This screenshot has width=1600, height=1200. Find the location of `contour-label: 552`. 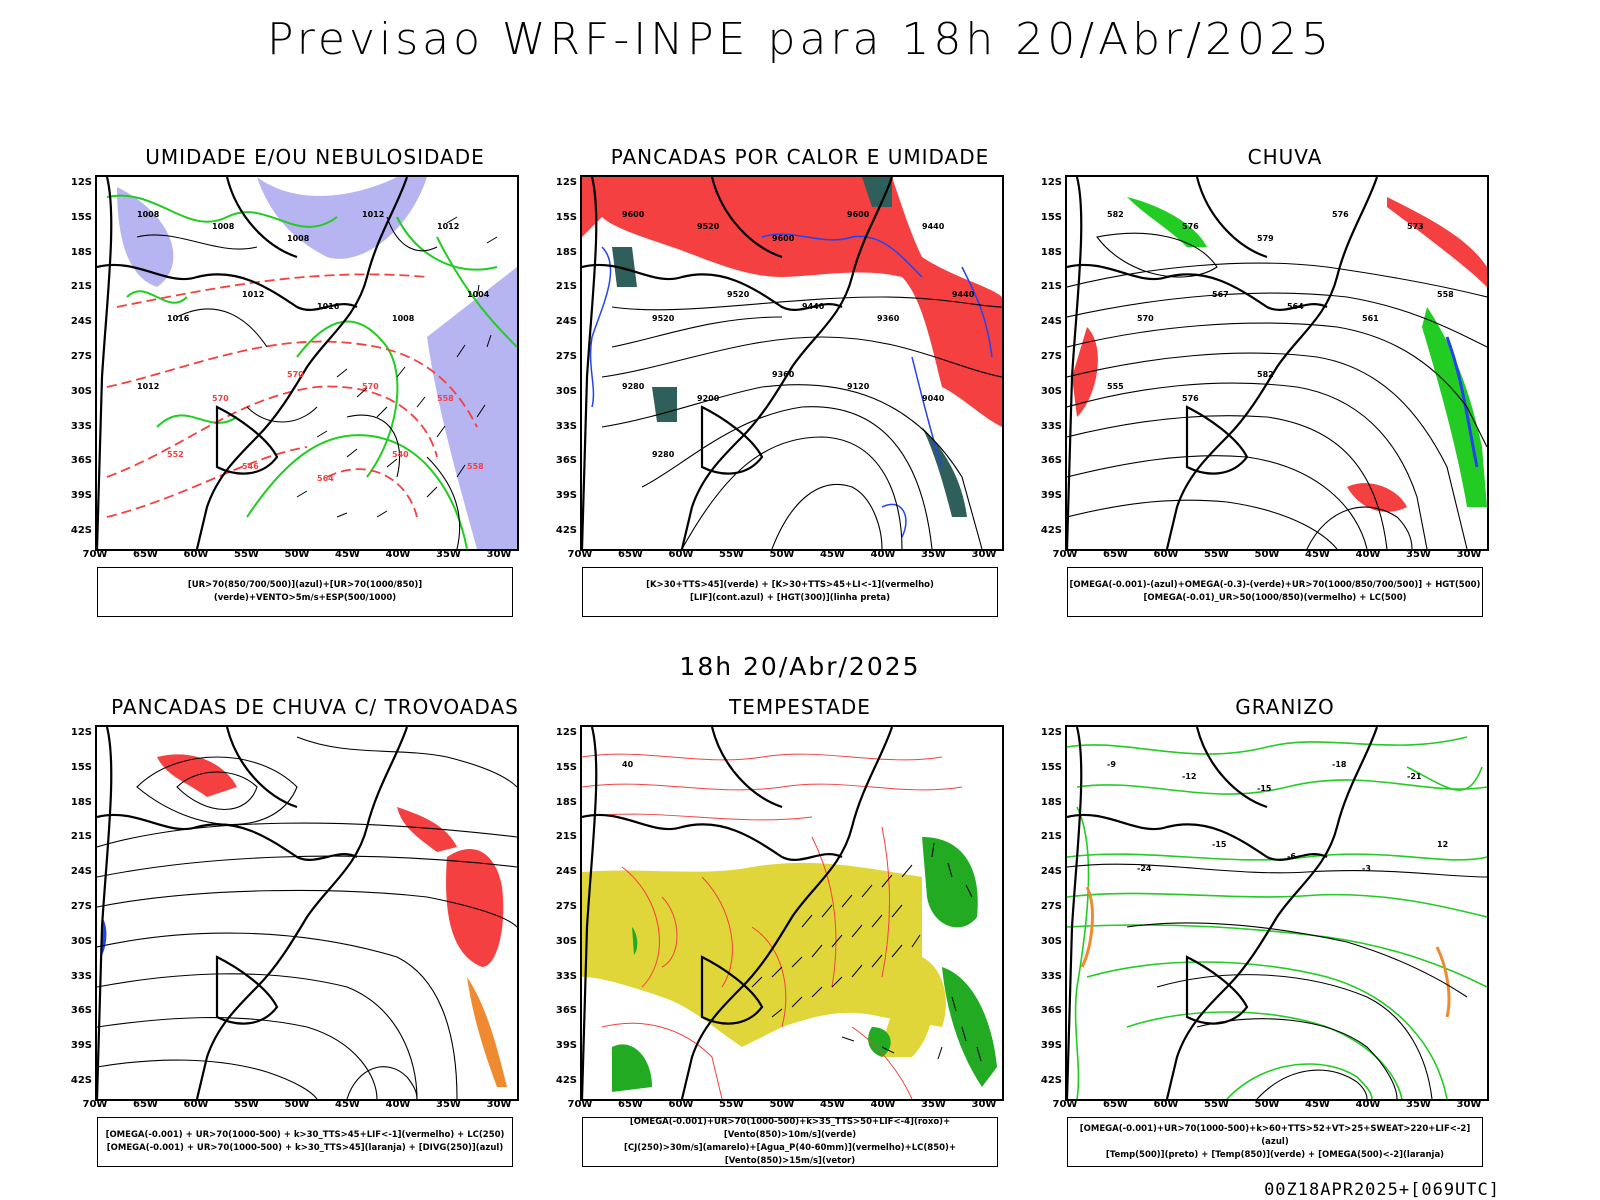

contour-label: 552 is located at coordinates (175, 454).